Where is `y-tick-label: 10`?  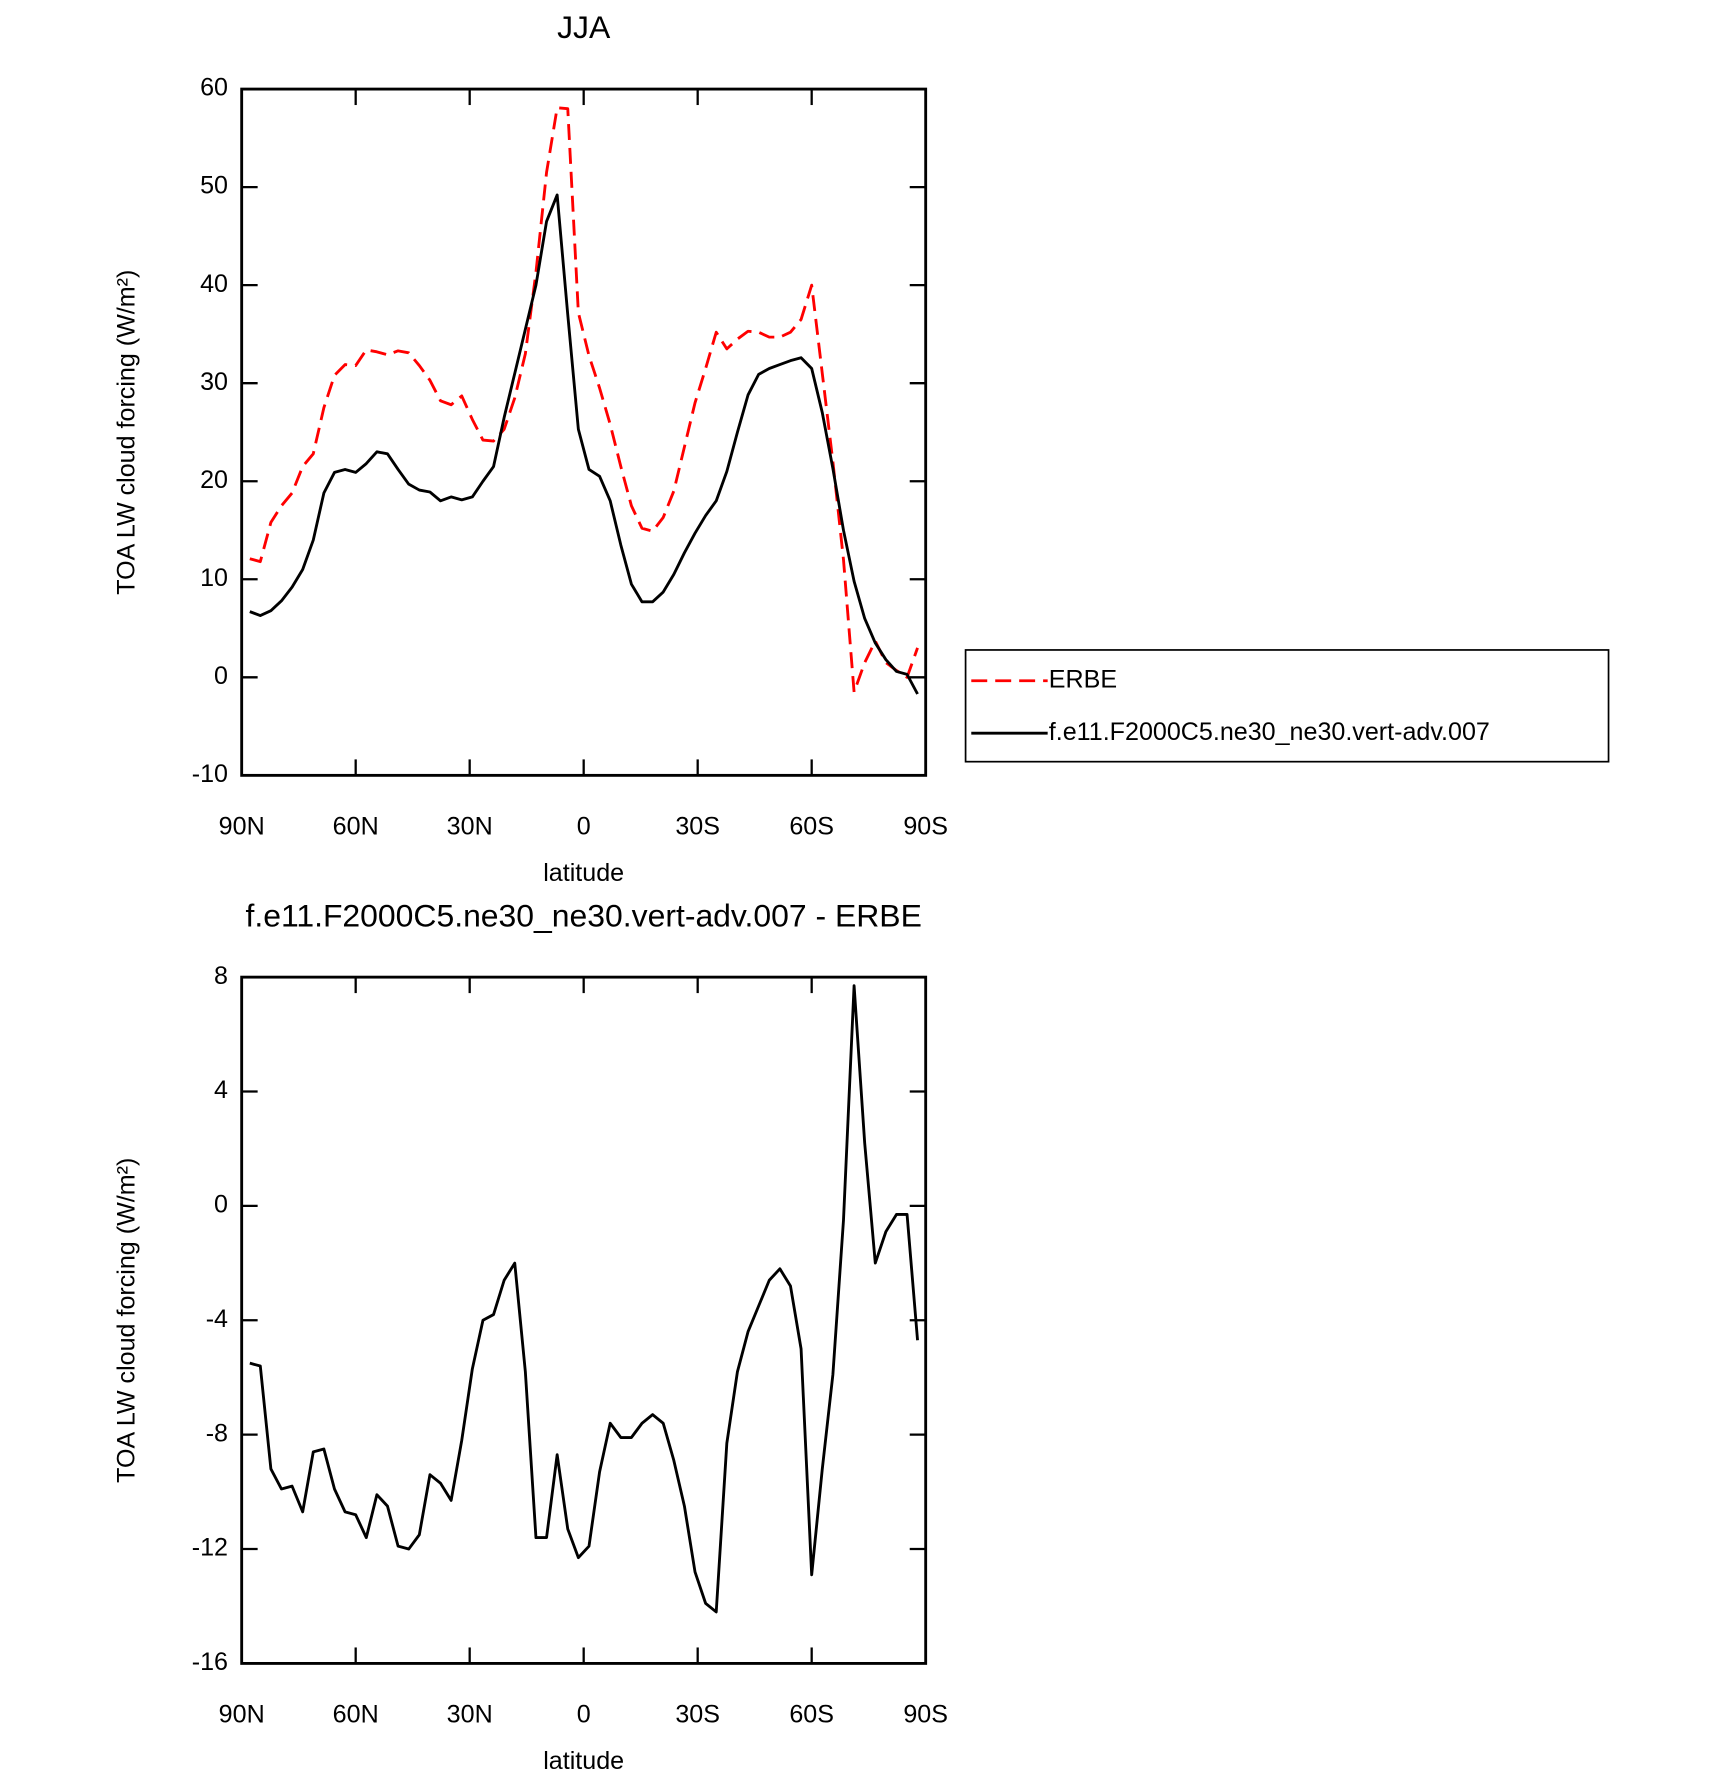
y-tick-label: 10 is located at coordinates (214, 578).